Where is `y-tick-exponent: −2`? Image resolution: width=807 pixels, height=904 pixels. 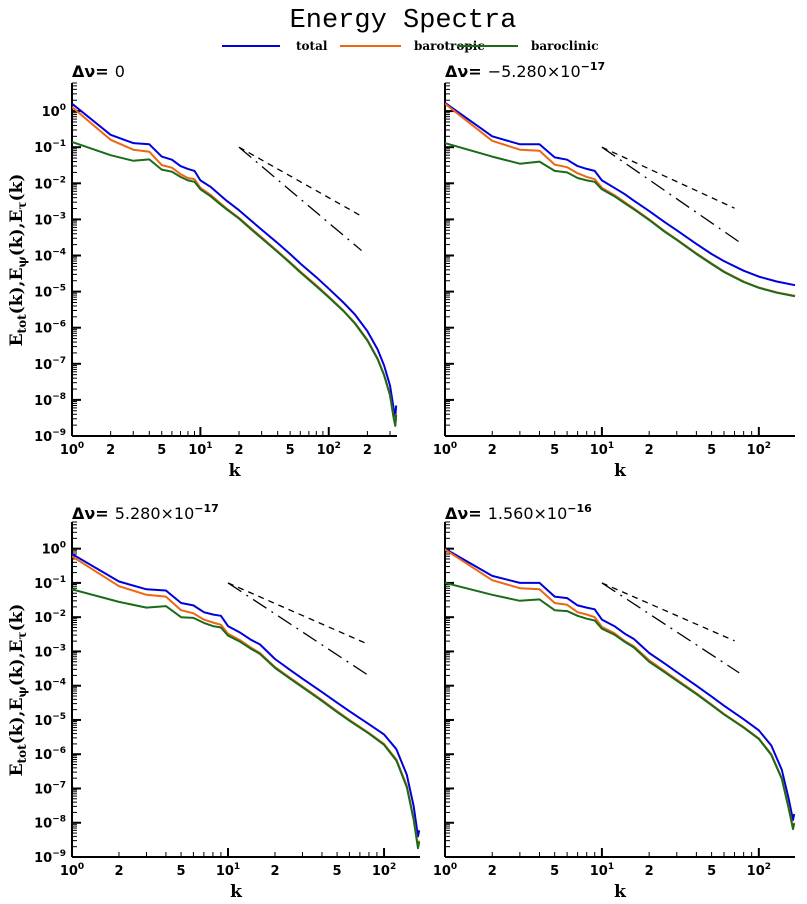
y-tick-exponent: −2 is located at coordinates (59, 180).